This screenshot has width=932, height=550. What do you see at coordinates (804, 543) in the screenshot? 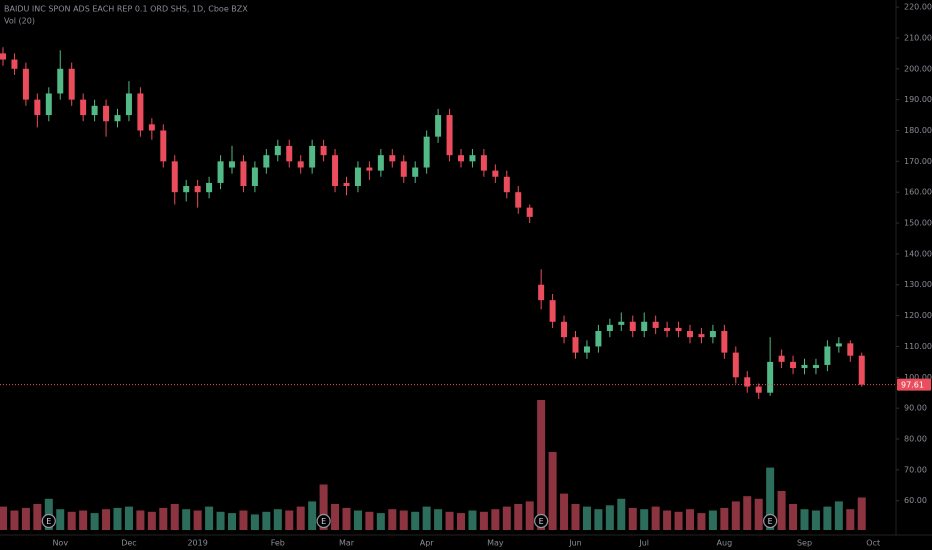
I see `x-tick-label: Sep` at bounding box center [804, 543].